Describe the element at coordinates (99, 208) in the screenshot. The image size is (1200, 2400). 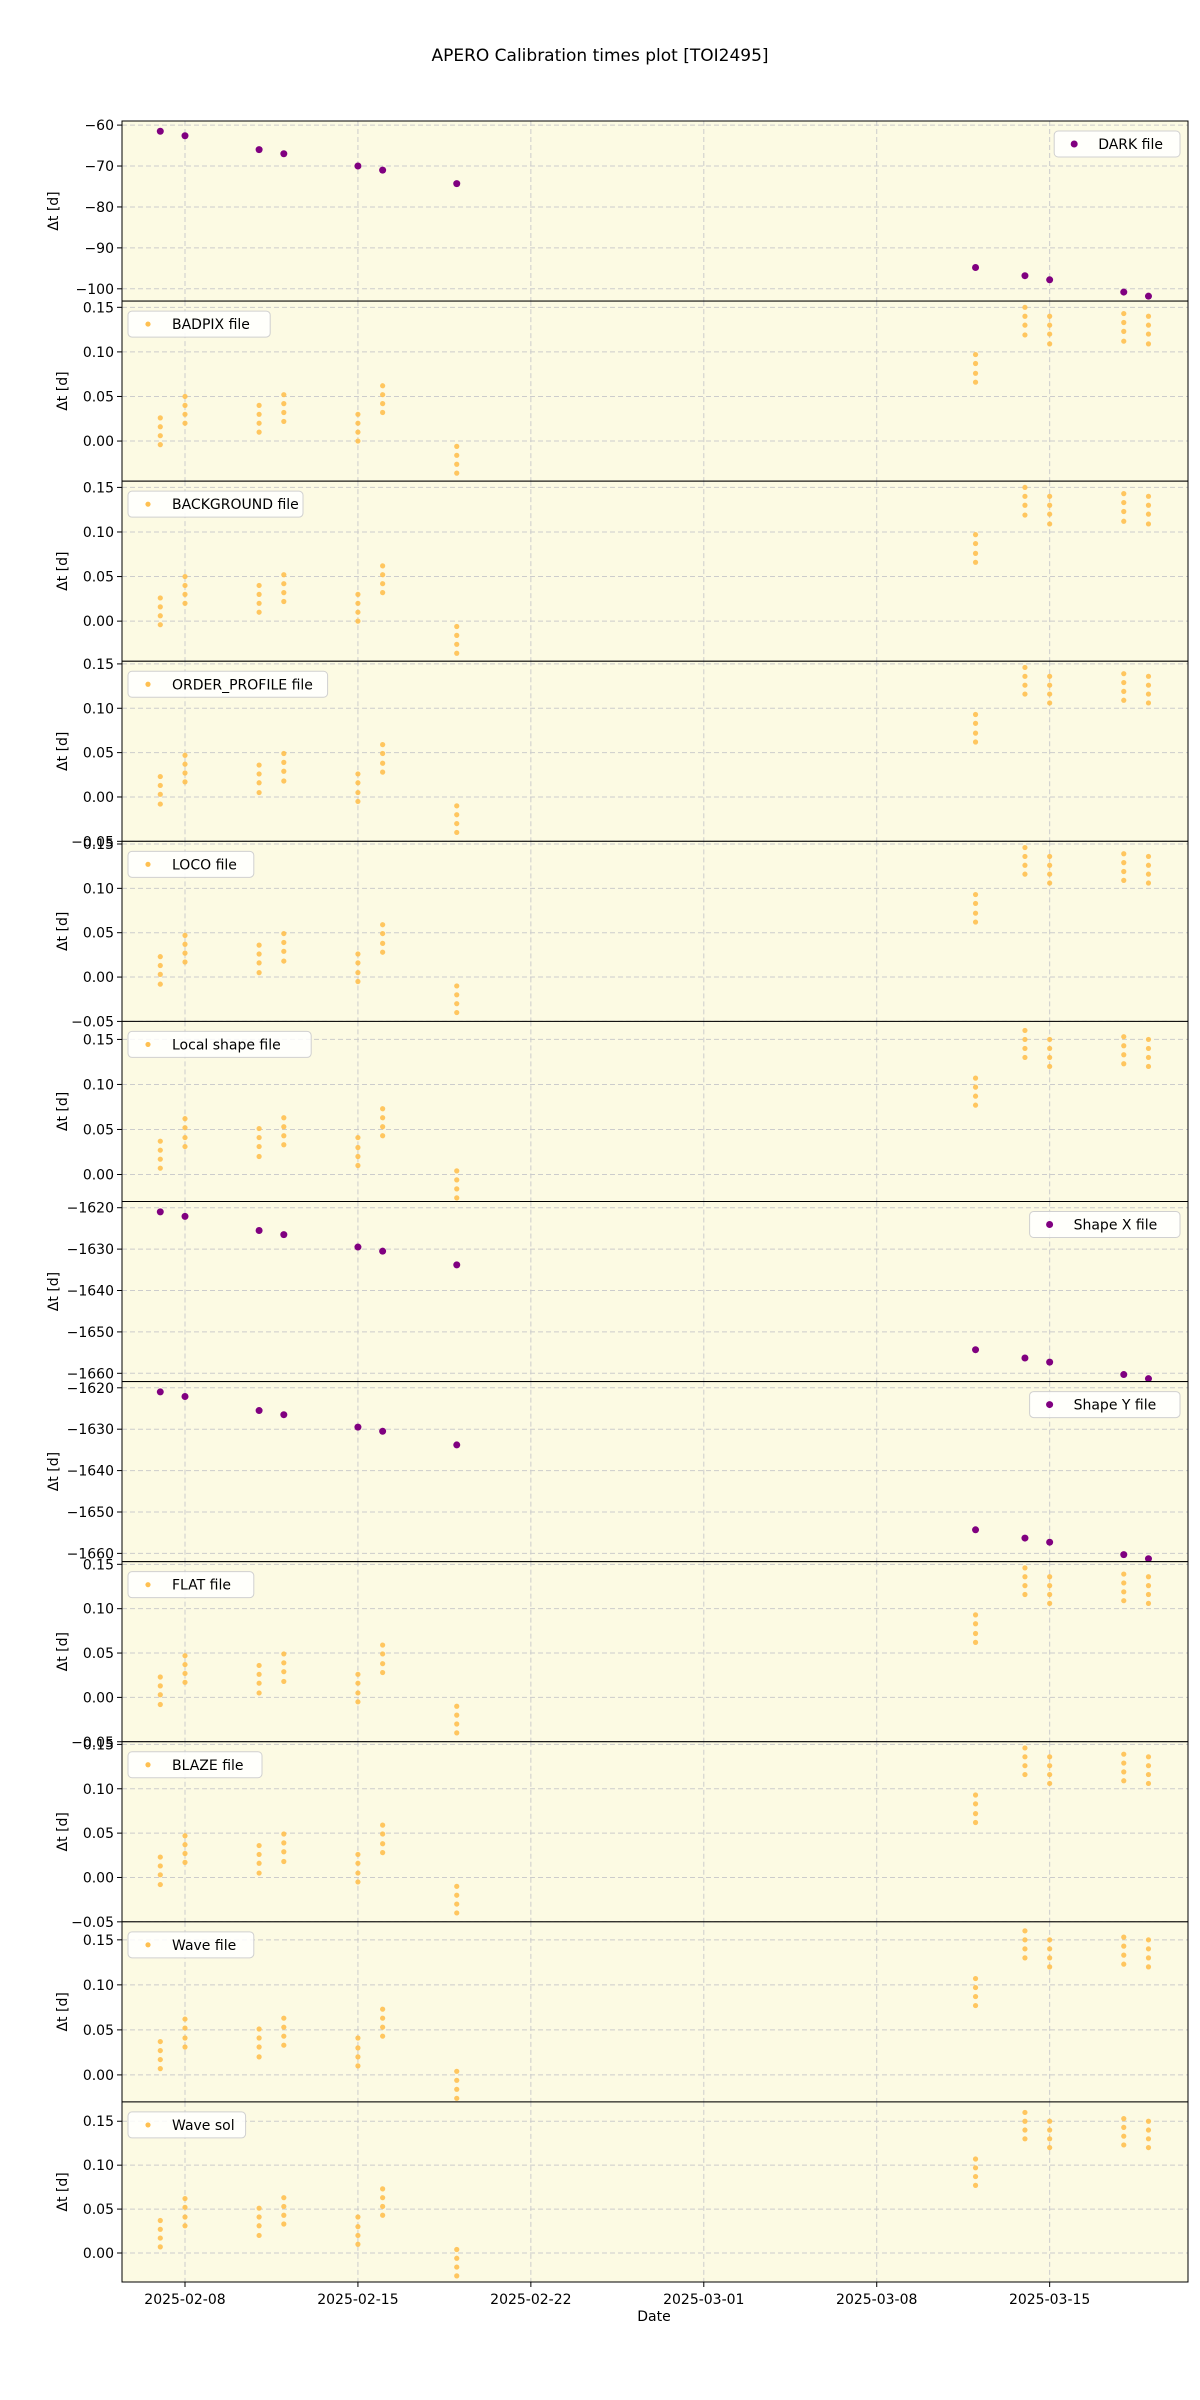
I see `y-tick-label: −80` at that location.